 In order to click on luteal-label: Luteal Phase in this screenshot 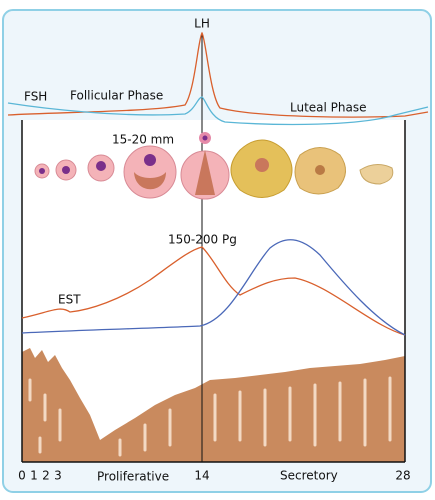, I will do `click(328, 108)`.